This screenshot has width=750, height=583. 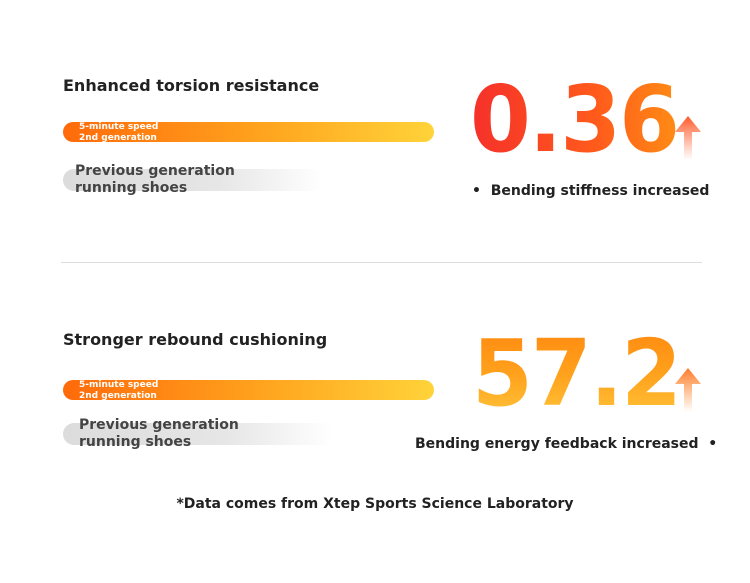 I want to click on caption-text: Bending energy feedback increased, so click(x=557, y=444).